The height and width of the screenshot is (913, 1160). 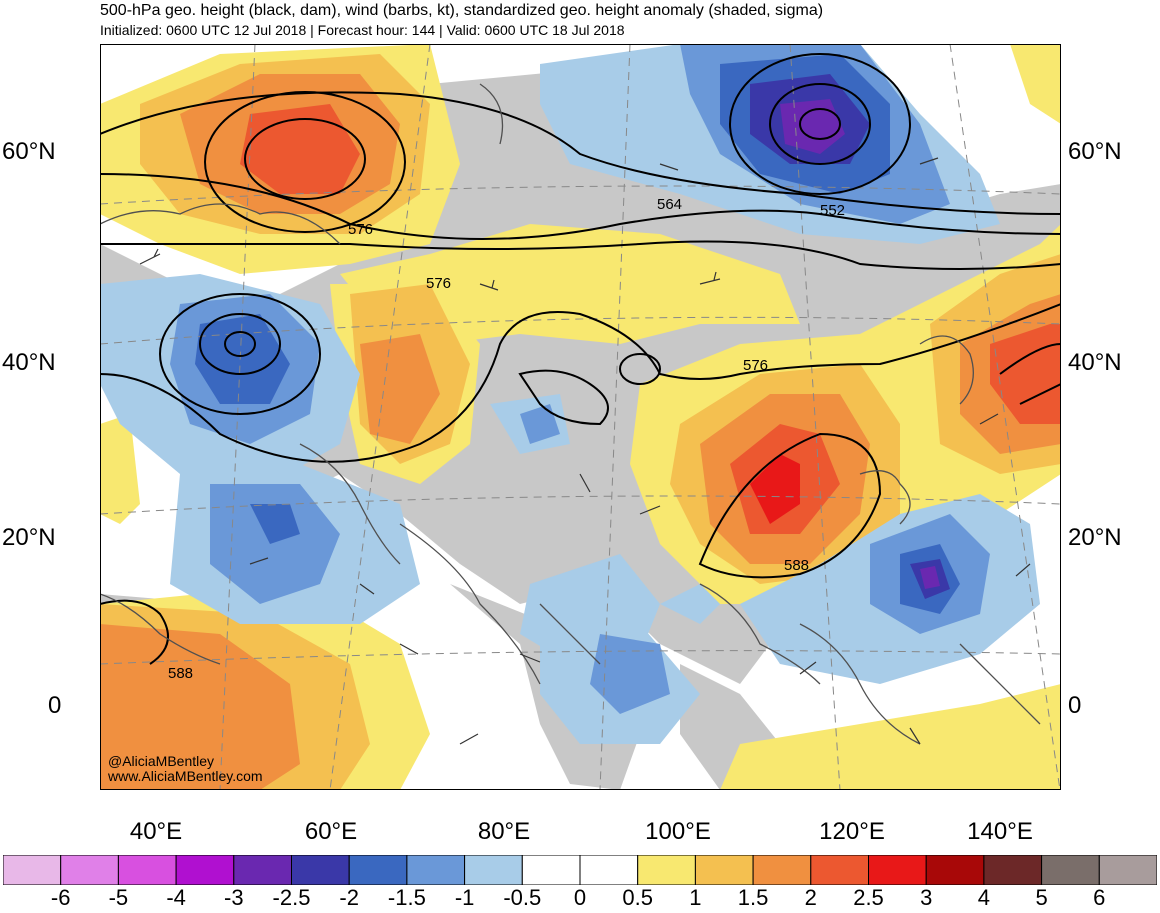 What do you see at coordinates (695, 897) in the screenshot?
I see `colorbar-tick-label: 1` at bounding box center [695, 897].